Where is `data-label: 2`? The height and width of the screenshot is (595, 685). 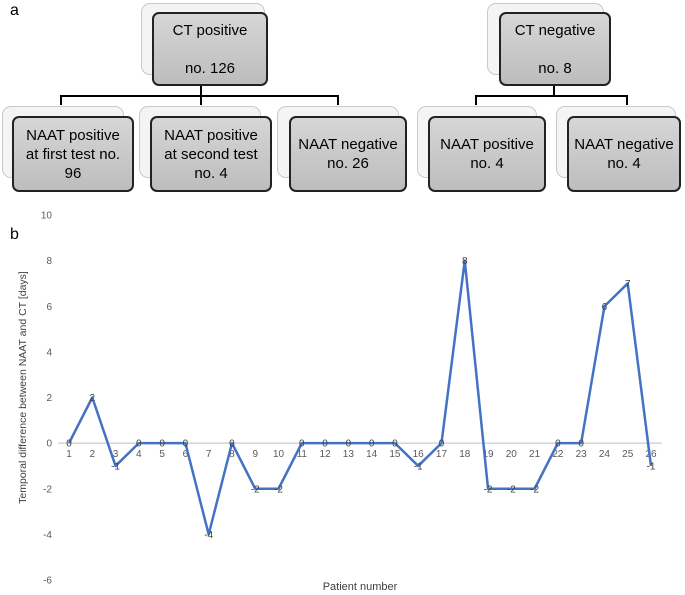 data-label: 2 is located at coordinates (92, 398).